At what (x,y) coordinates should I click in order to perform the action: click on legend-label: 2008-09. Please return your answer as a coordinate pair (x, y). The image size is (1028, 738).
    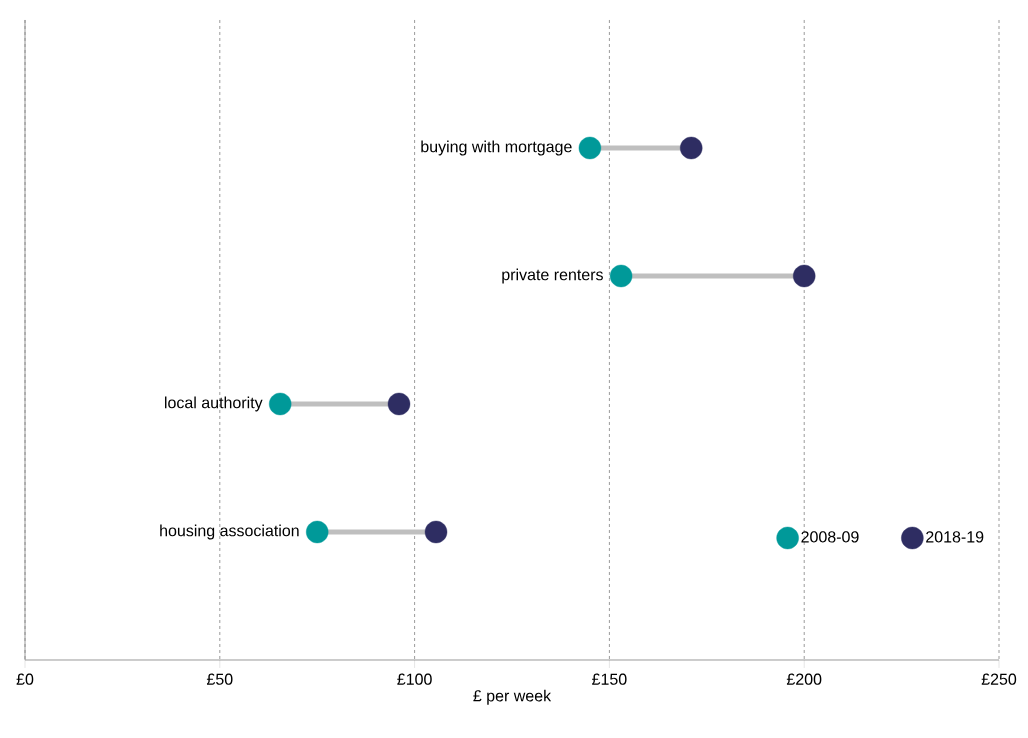
    Looking at the image, I should click on (830, 537).